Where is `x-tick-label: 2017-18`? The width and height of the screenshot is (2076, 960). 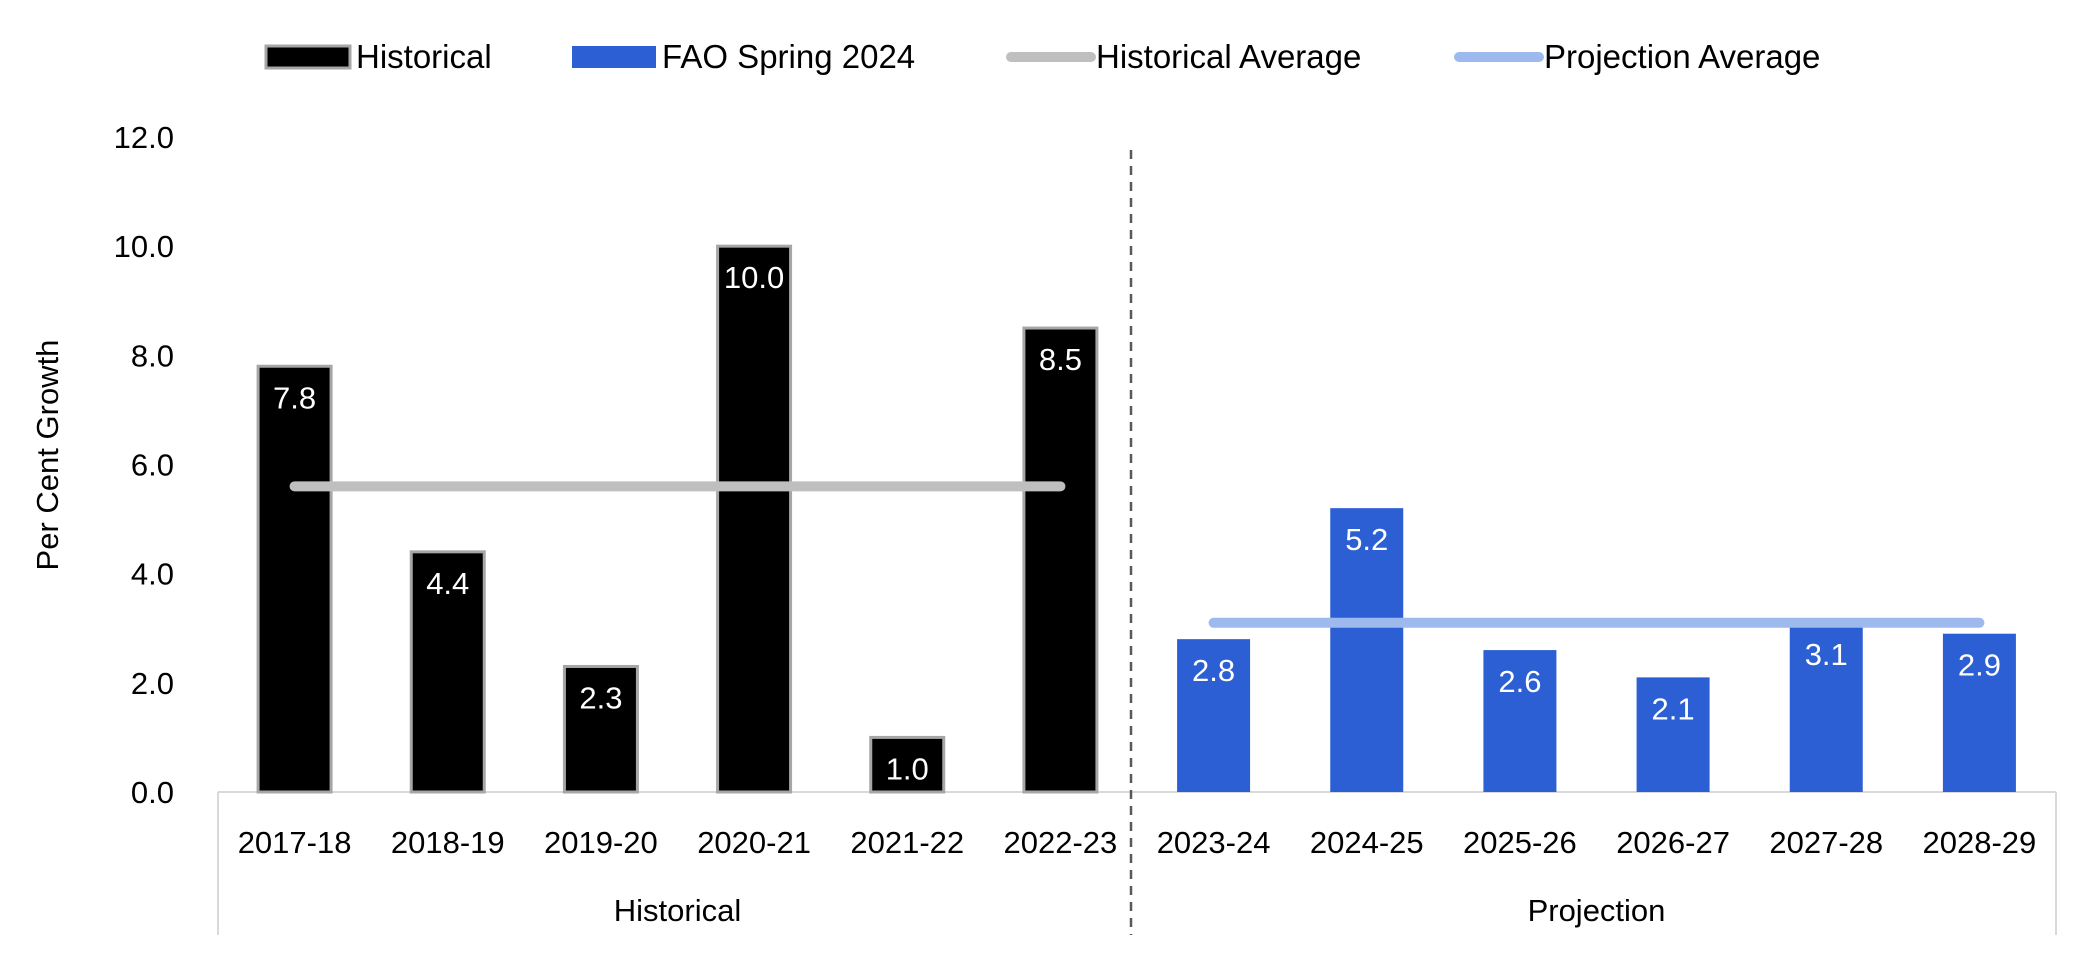 x-tick-label: 2017-18 is located at coordinates (295, 842).